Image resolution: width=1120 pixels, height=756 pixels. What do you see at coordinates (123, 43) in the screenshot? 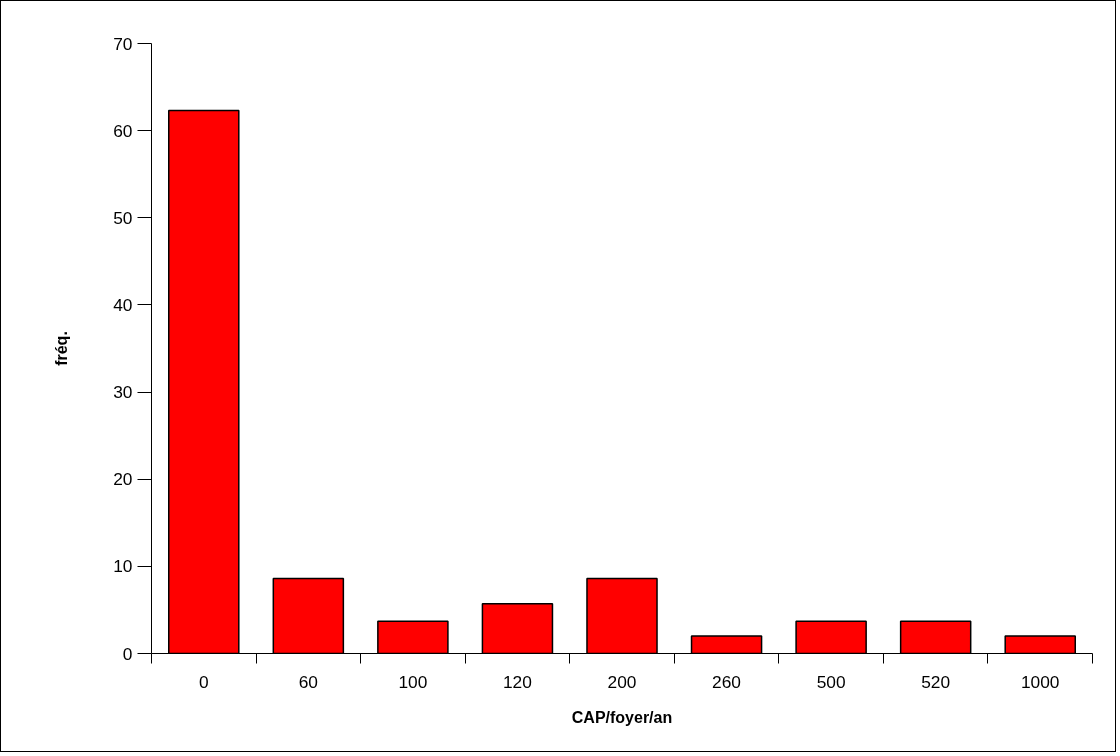
I see `y-tick-label: 70` at bounding box center [123, 43].